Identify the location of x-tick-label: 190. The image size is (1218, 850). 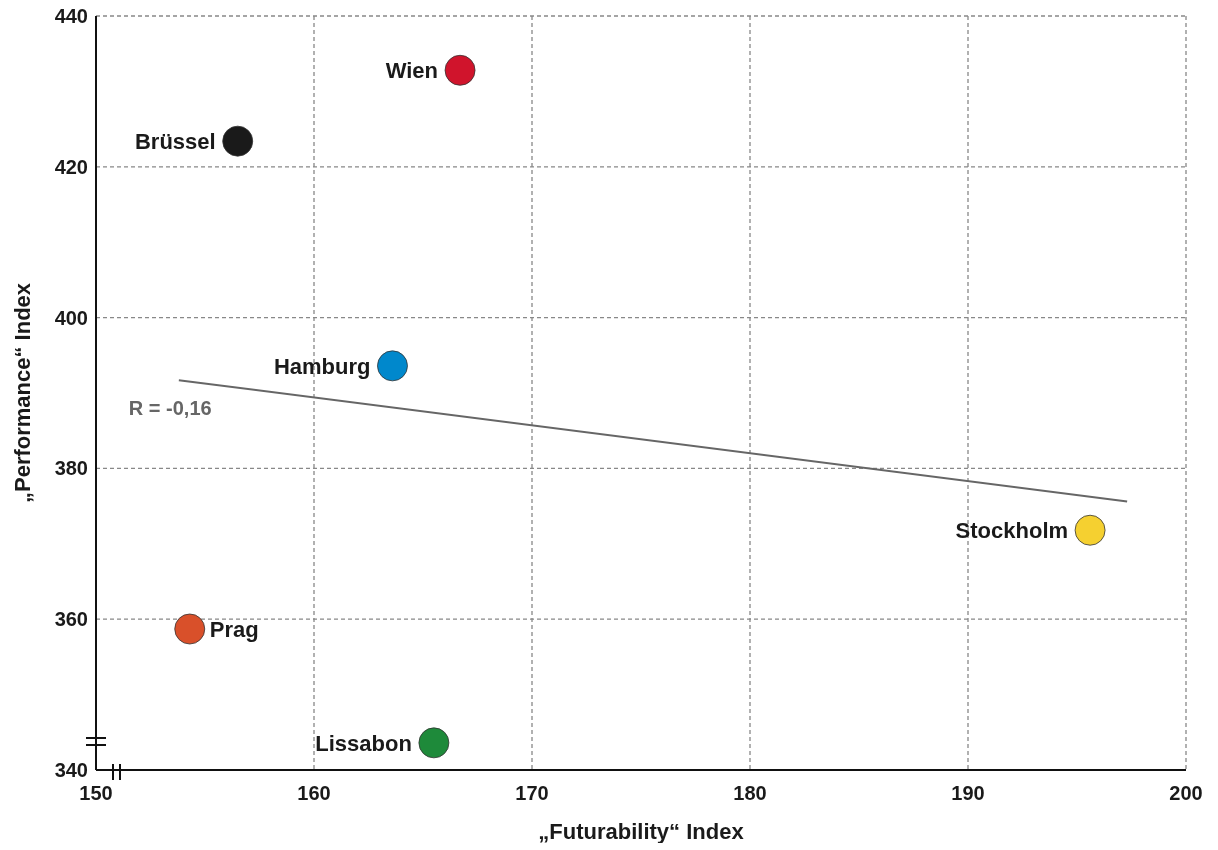
(968, 793).